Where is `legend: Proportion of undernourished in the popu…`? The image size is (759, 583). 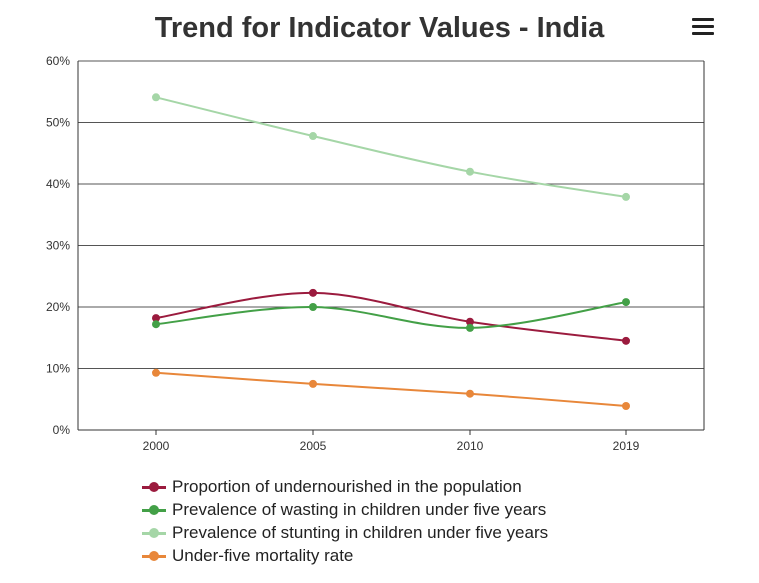 legend: Proportion of undernourished in the popu… is located at coordinates (345, 521).